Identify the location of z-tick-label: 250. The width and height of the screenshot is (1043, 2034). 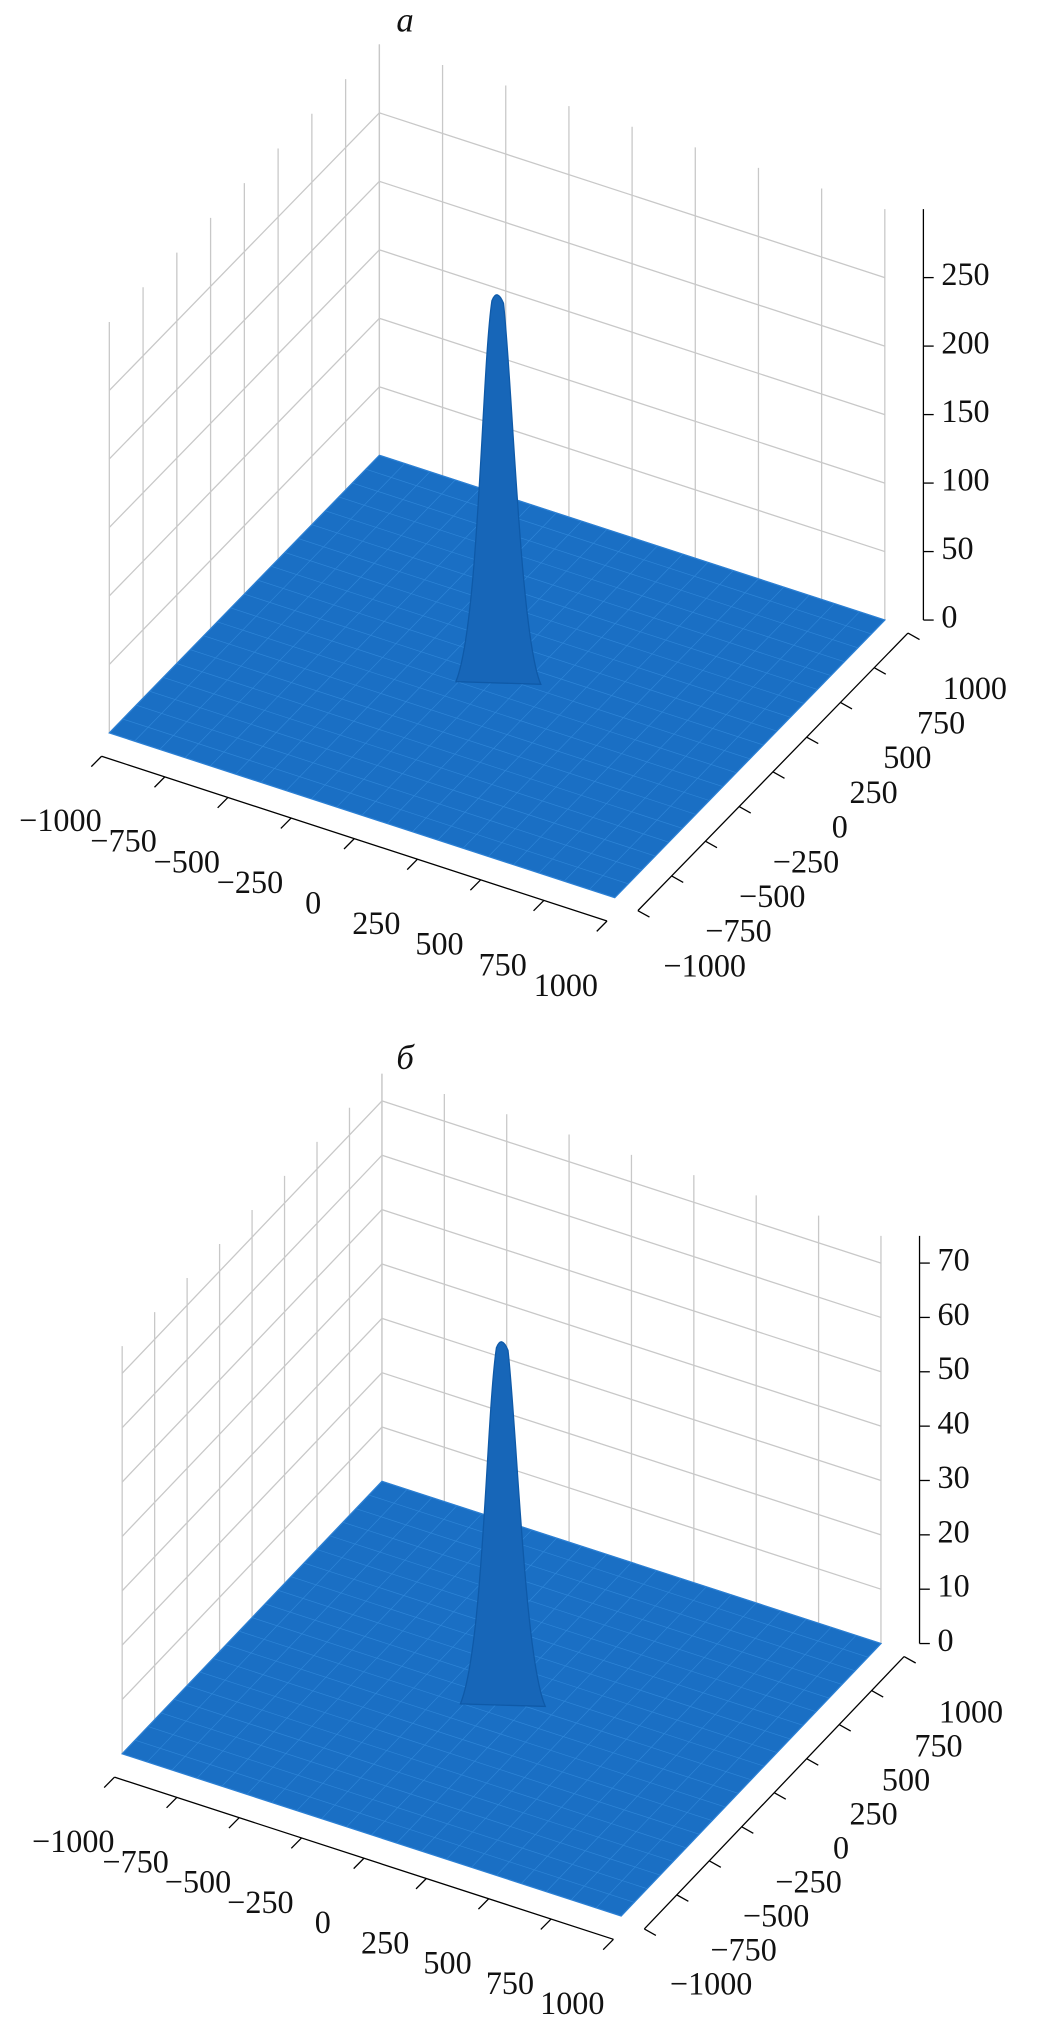
(965, 274).